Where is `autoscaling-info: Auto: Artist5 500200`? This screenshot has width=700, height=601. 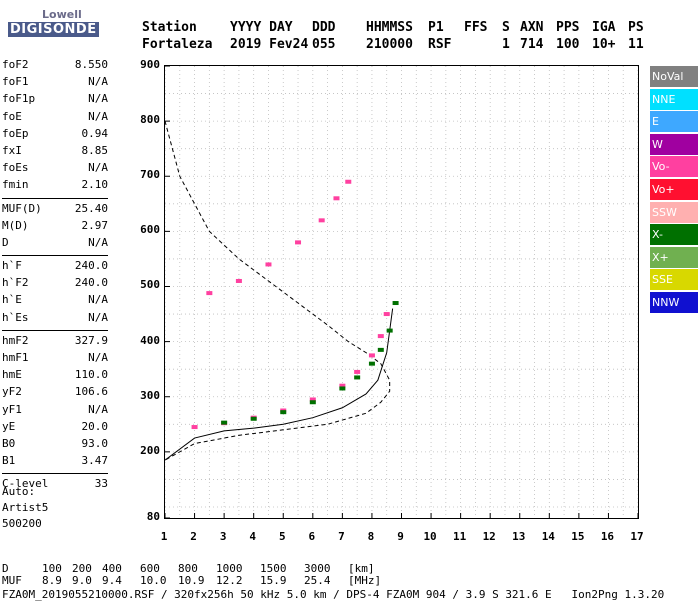
autoscaling-info: Auto: Artist5 500200 is located at coordinates (25, 508).